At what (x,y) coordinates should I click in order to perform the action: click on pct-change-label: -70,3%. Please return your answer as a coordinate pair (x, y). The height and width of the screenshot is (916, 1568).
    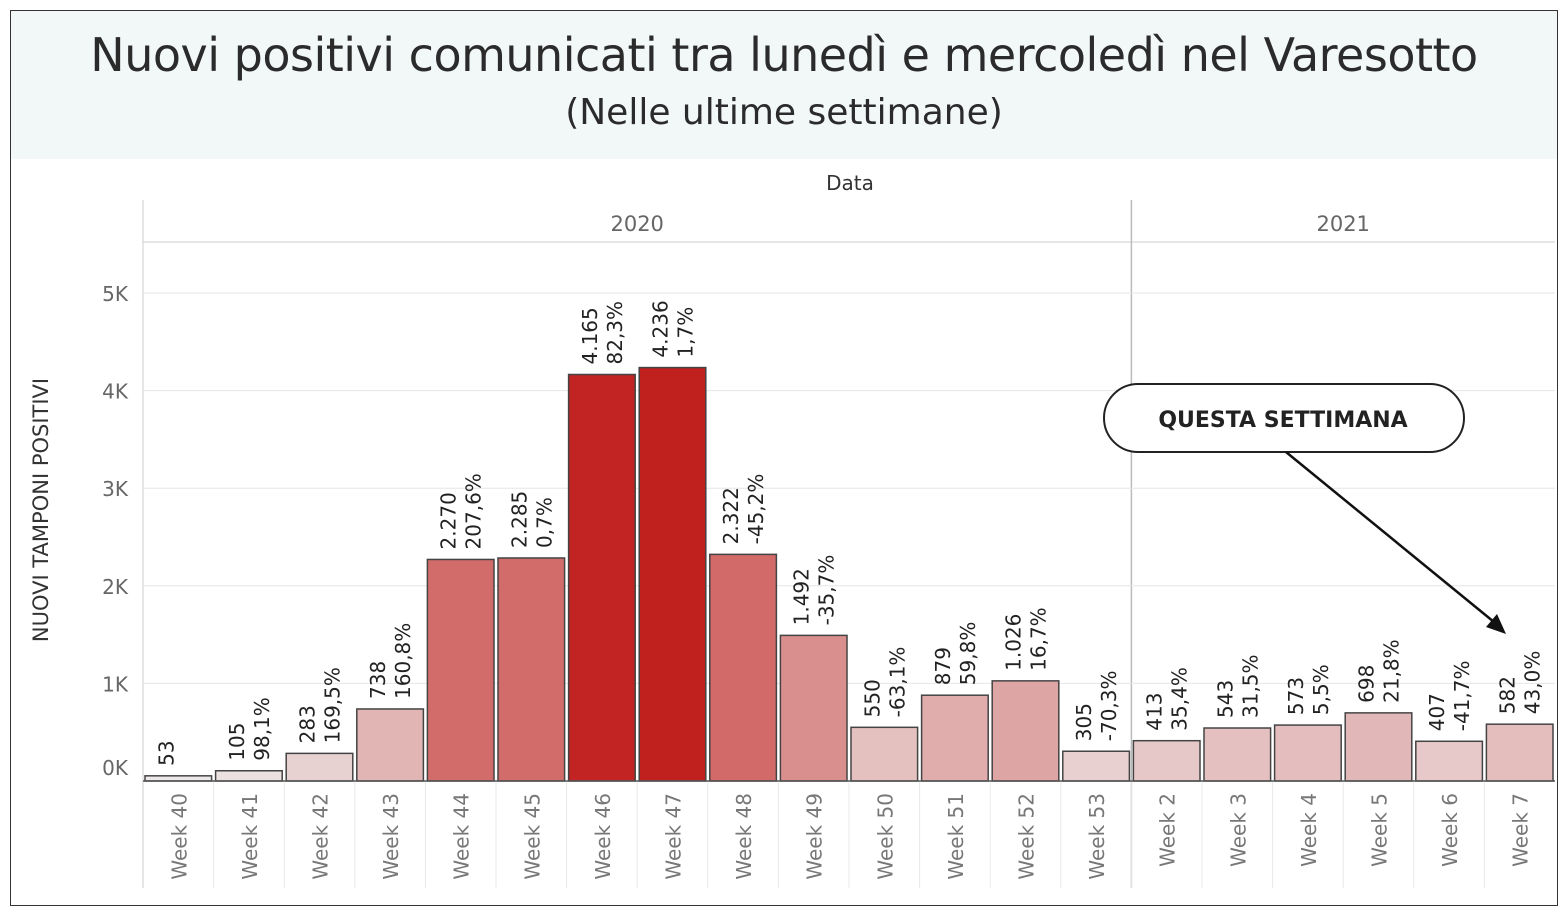
    Looking at the image, I should click on (1109, 705).